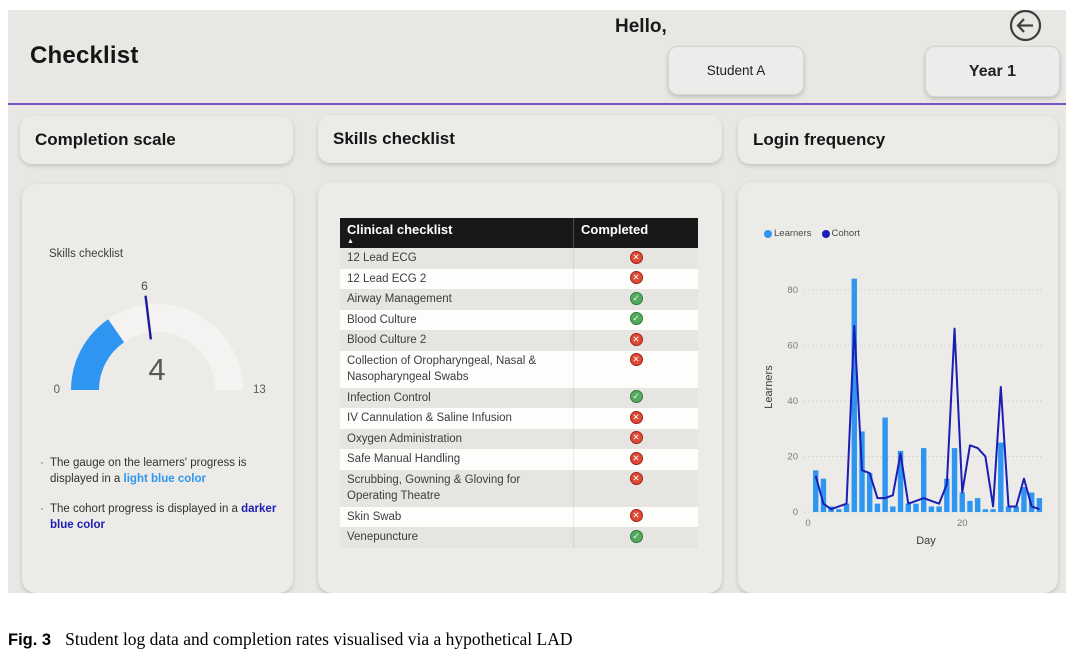  I want to click on table-row: 12 Lead ECG ✕, so click(519, 258).